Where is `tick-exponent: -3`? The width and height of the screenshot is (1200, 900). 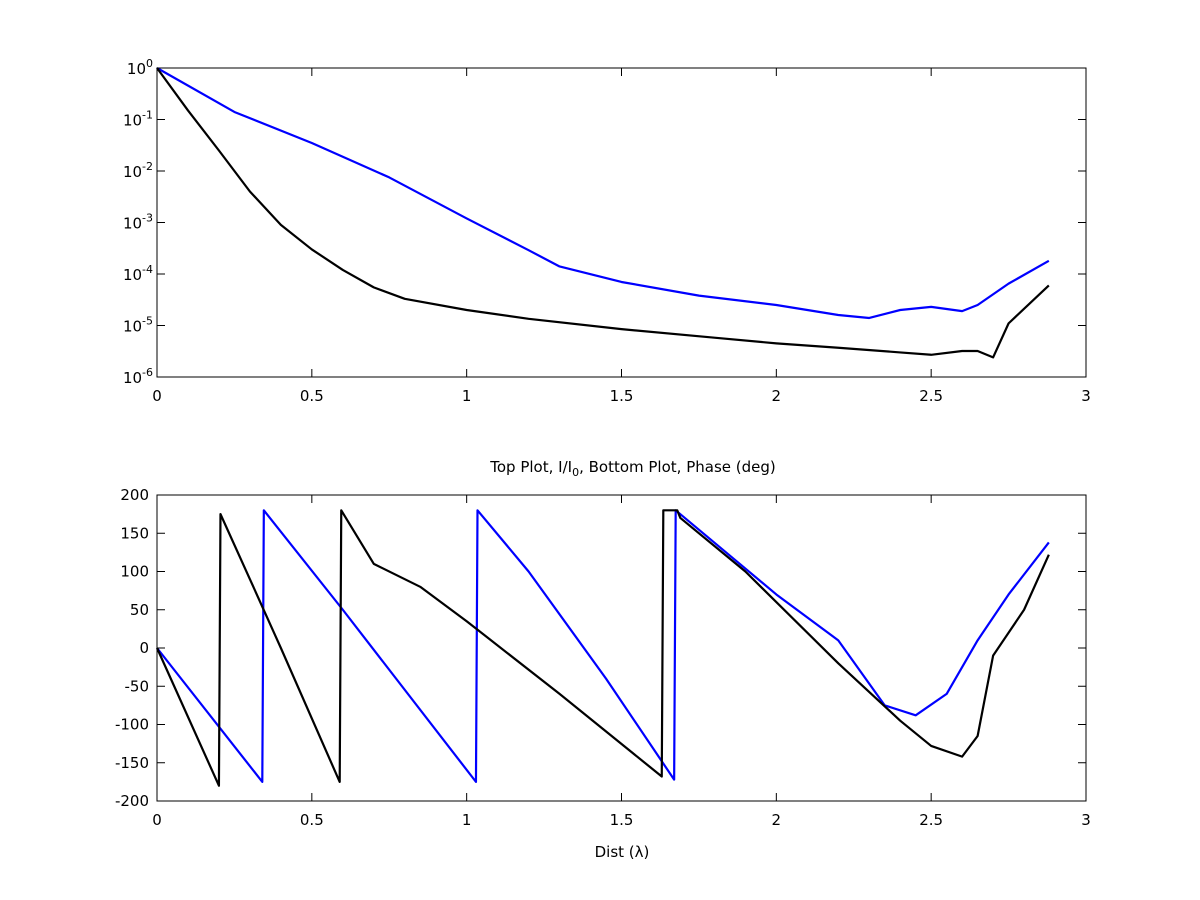
tick-exponent: -3 is located at coordinates (147, 218).